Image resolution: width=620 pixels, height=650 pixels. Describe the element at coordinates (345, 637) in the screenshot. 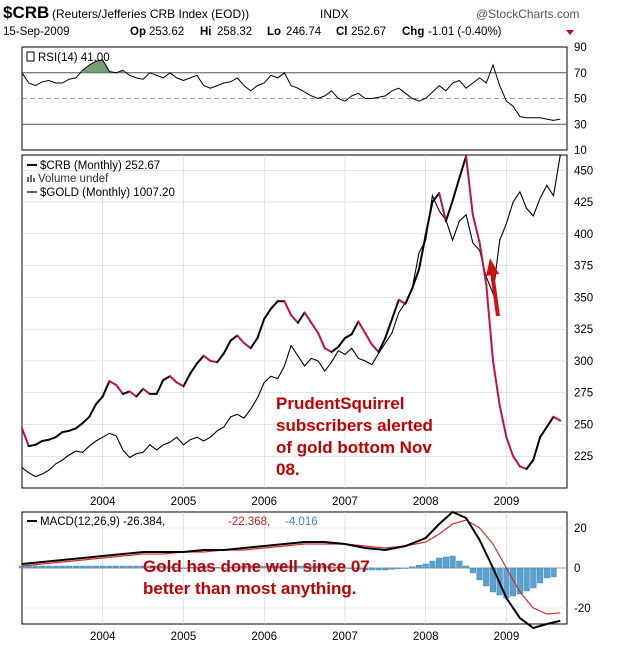

I see `macd-x-tick-2007: 2007` at that location.